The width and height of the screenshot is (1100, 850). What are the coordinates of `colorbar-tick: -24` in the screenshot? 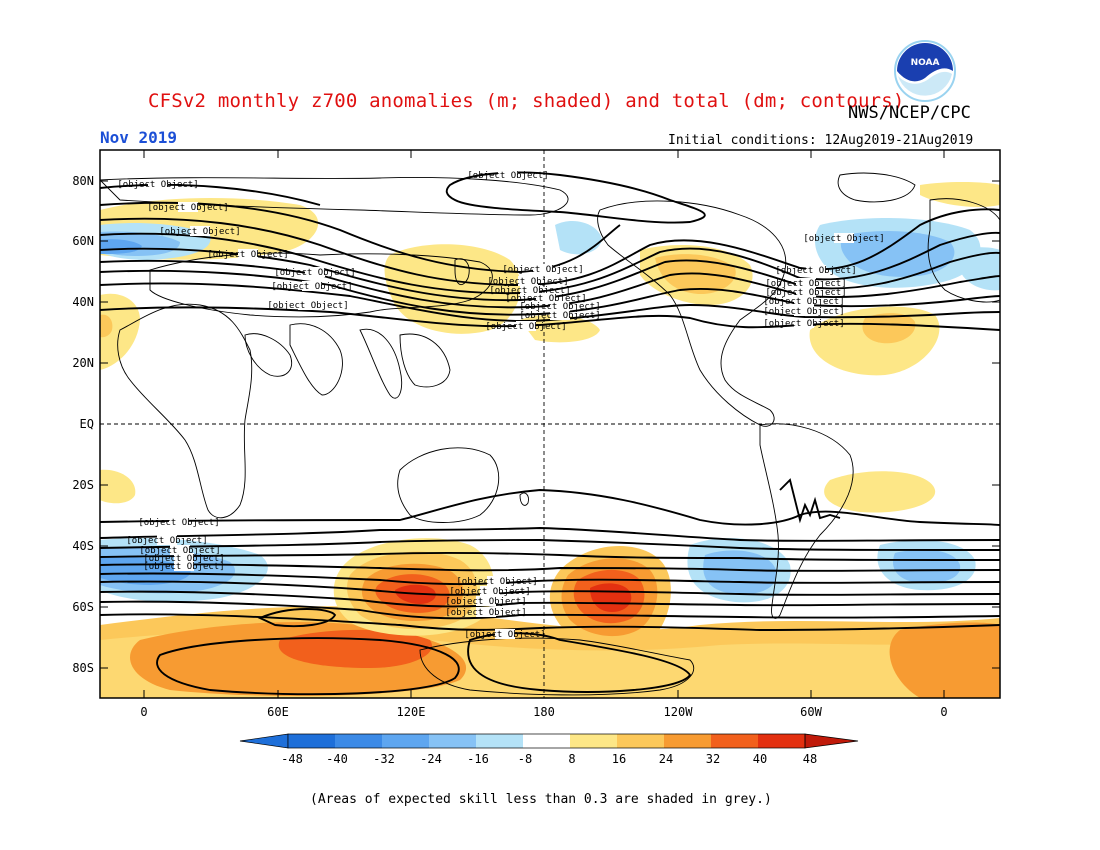 It's located at (431, 759).